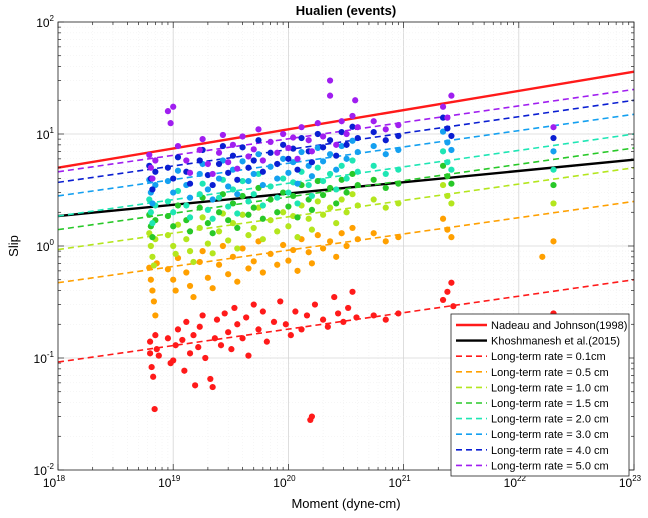  I want to click on legend-entry-label: Khoshmanesh et al.(2015), so click(555, 342).